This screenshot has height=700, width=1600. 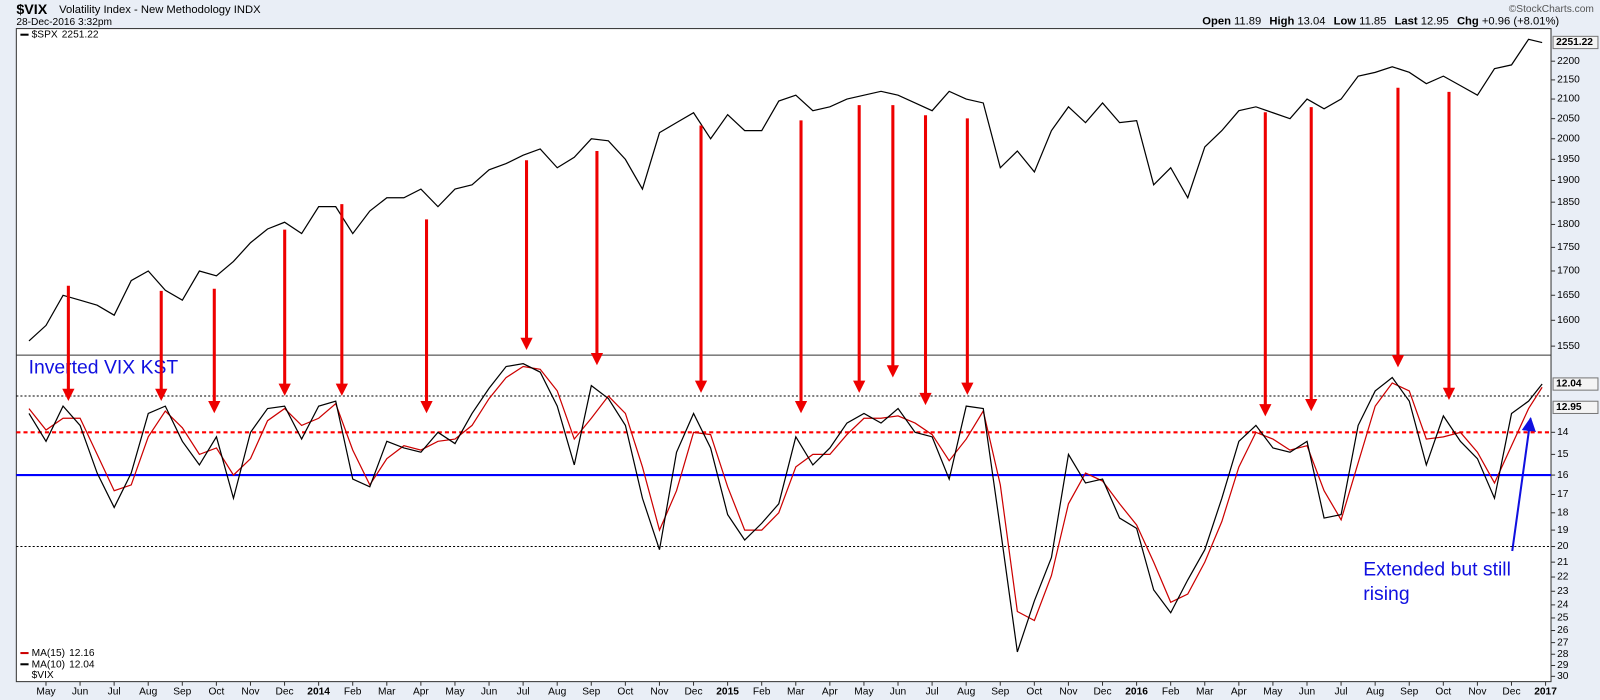 What do you see at coordinates (65, 34) in the screenshot?
I see `legend-entry: $SPX 2251.22` at bounding box center [65, 34].